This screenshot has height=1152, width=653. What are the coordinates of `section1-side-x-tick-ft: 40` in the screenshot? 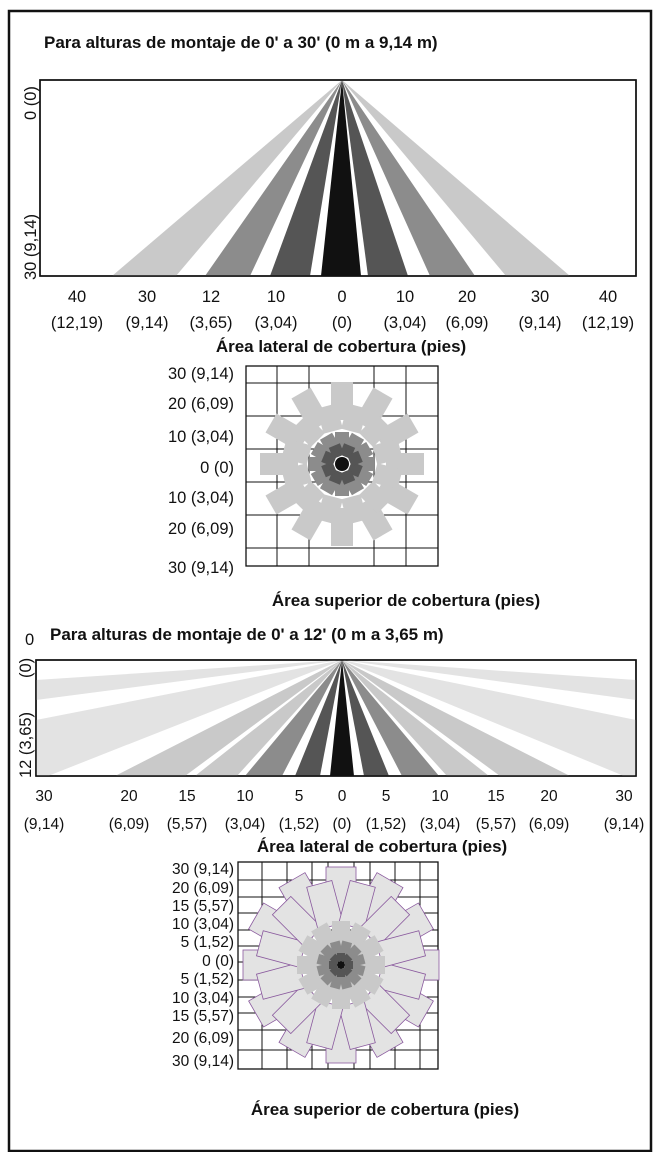 It's located at (608, 297).